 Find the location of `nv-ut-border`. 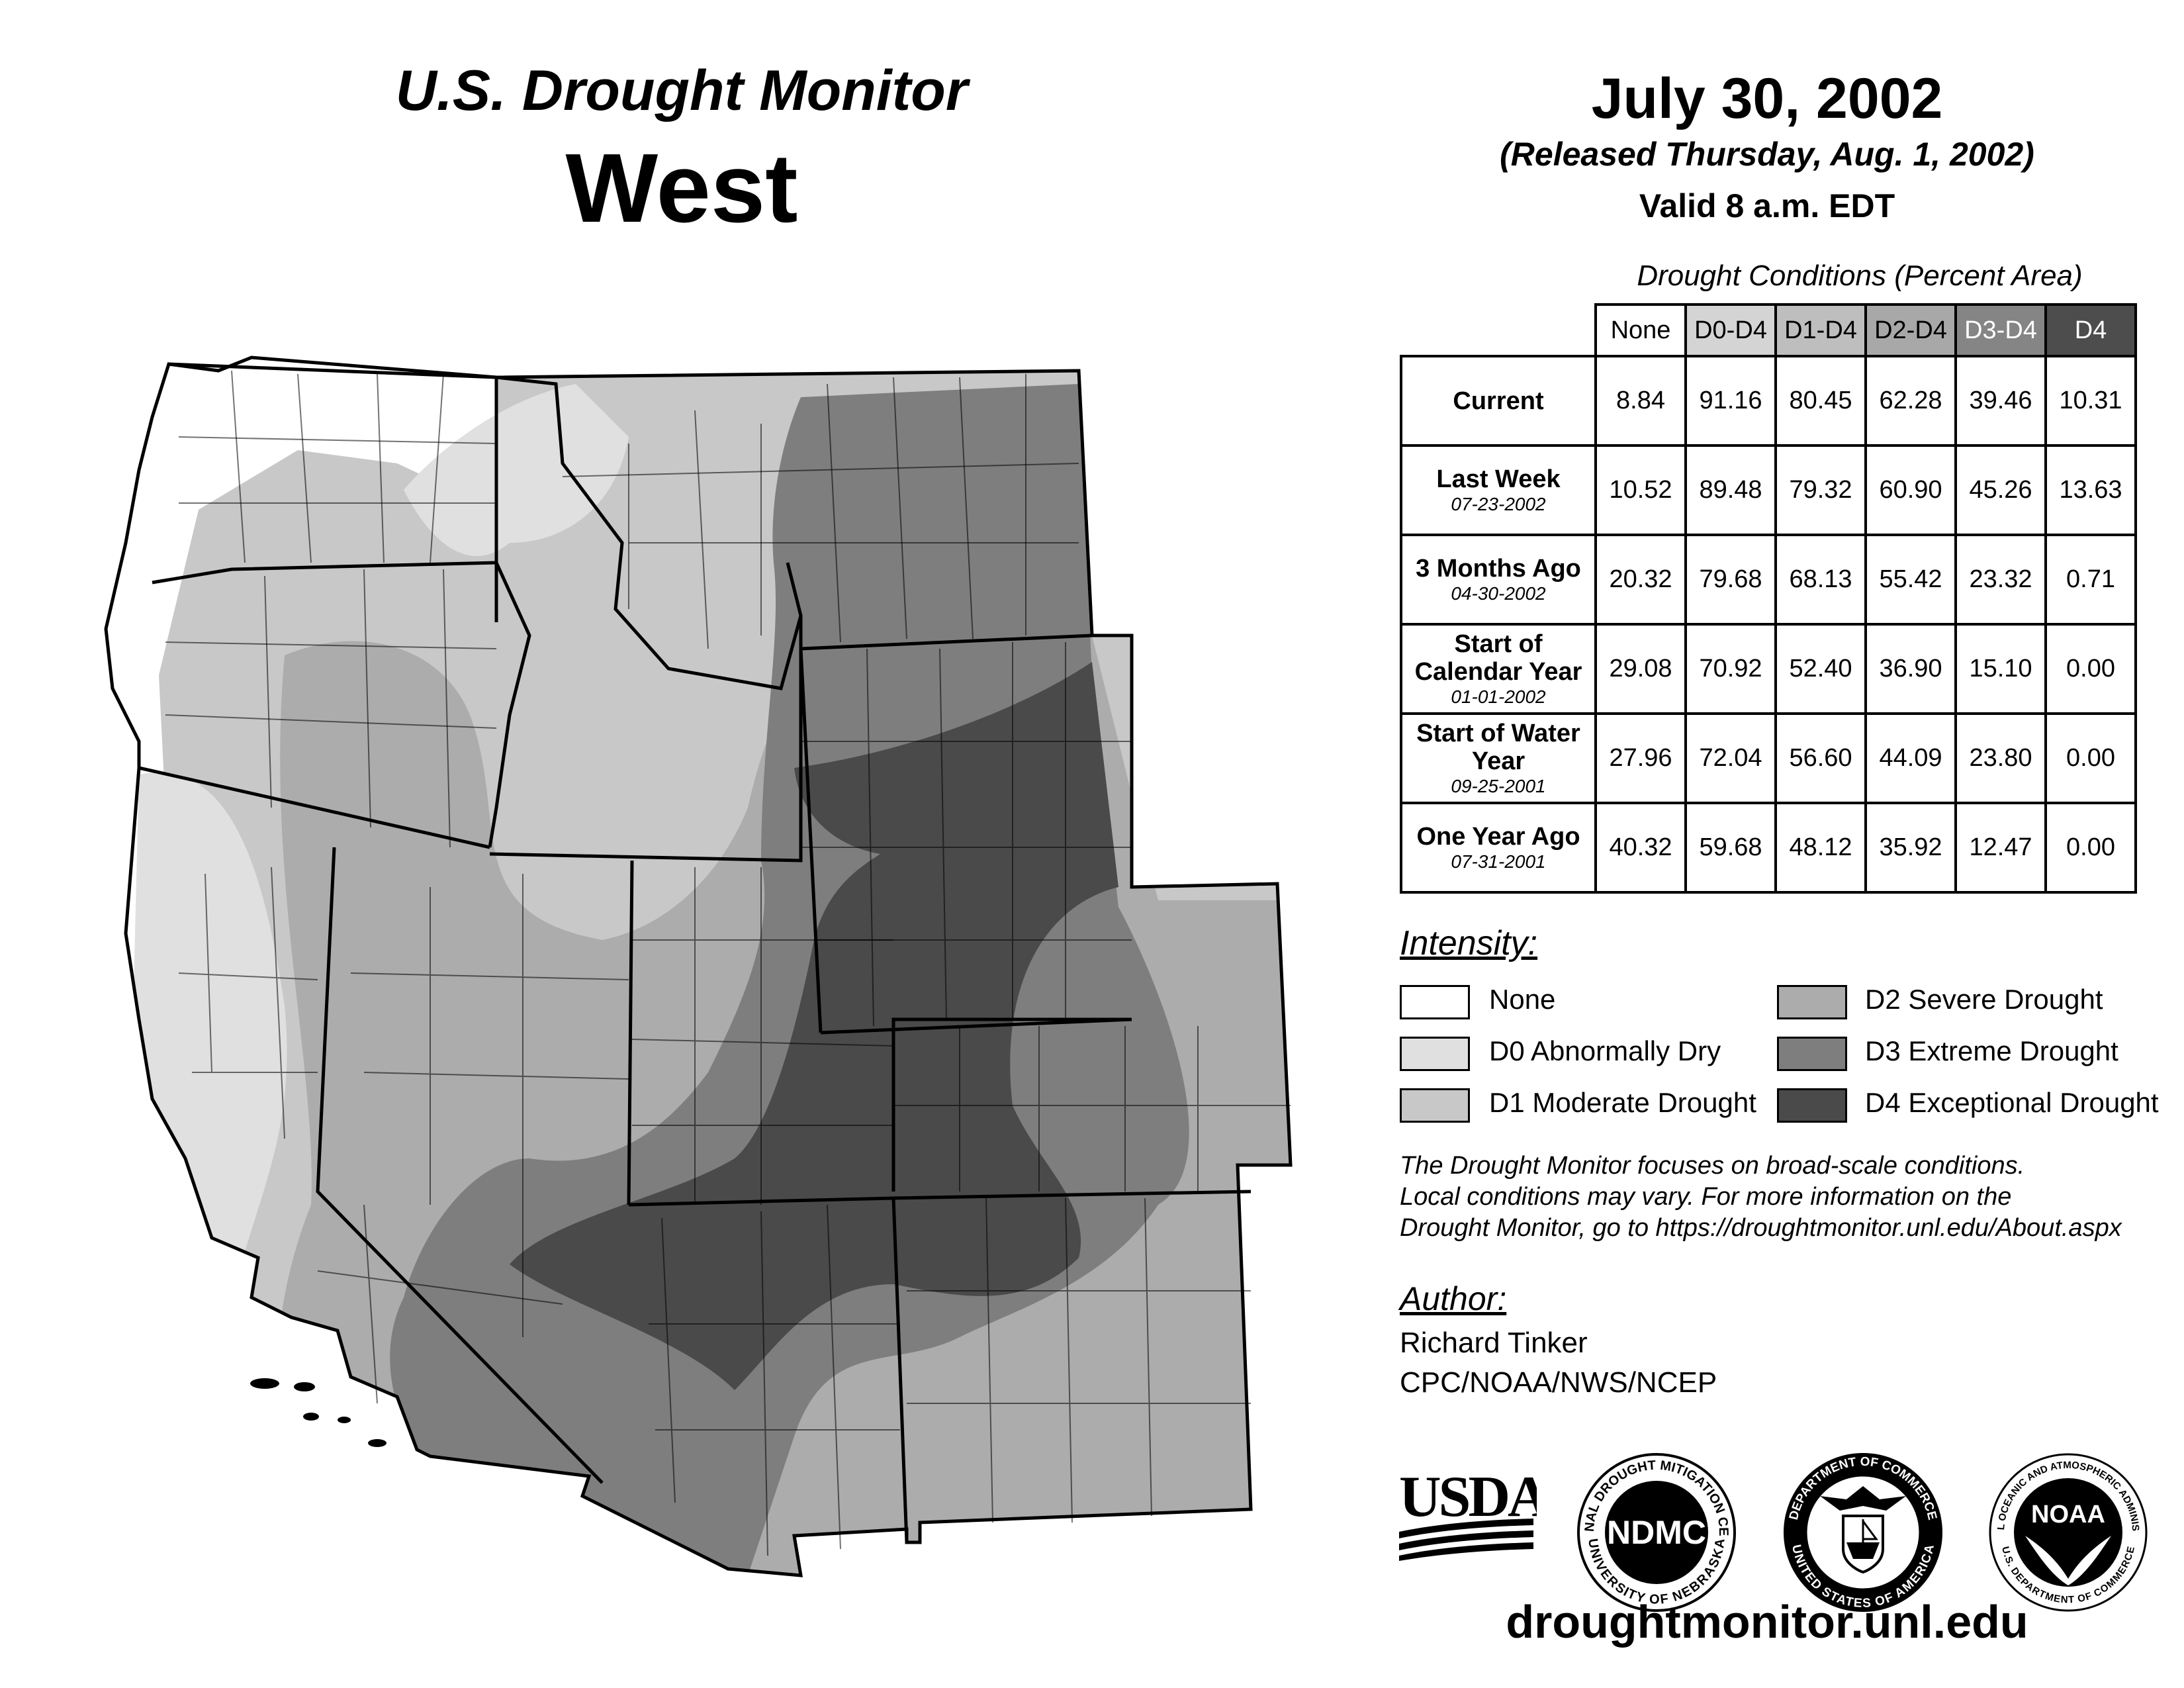

nv-ut-border is located at coordinates (630, 1032).